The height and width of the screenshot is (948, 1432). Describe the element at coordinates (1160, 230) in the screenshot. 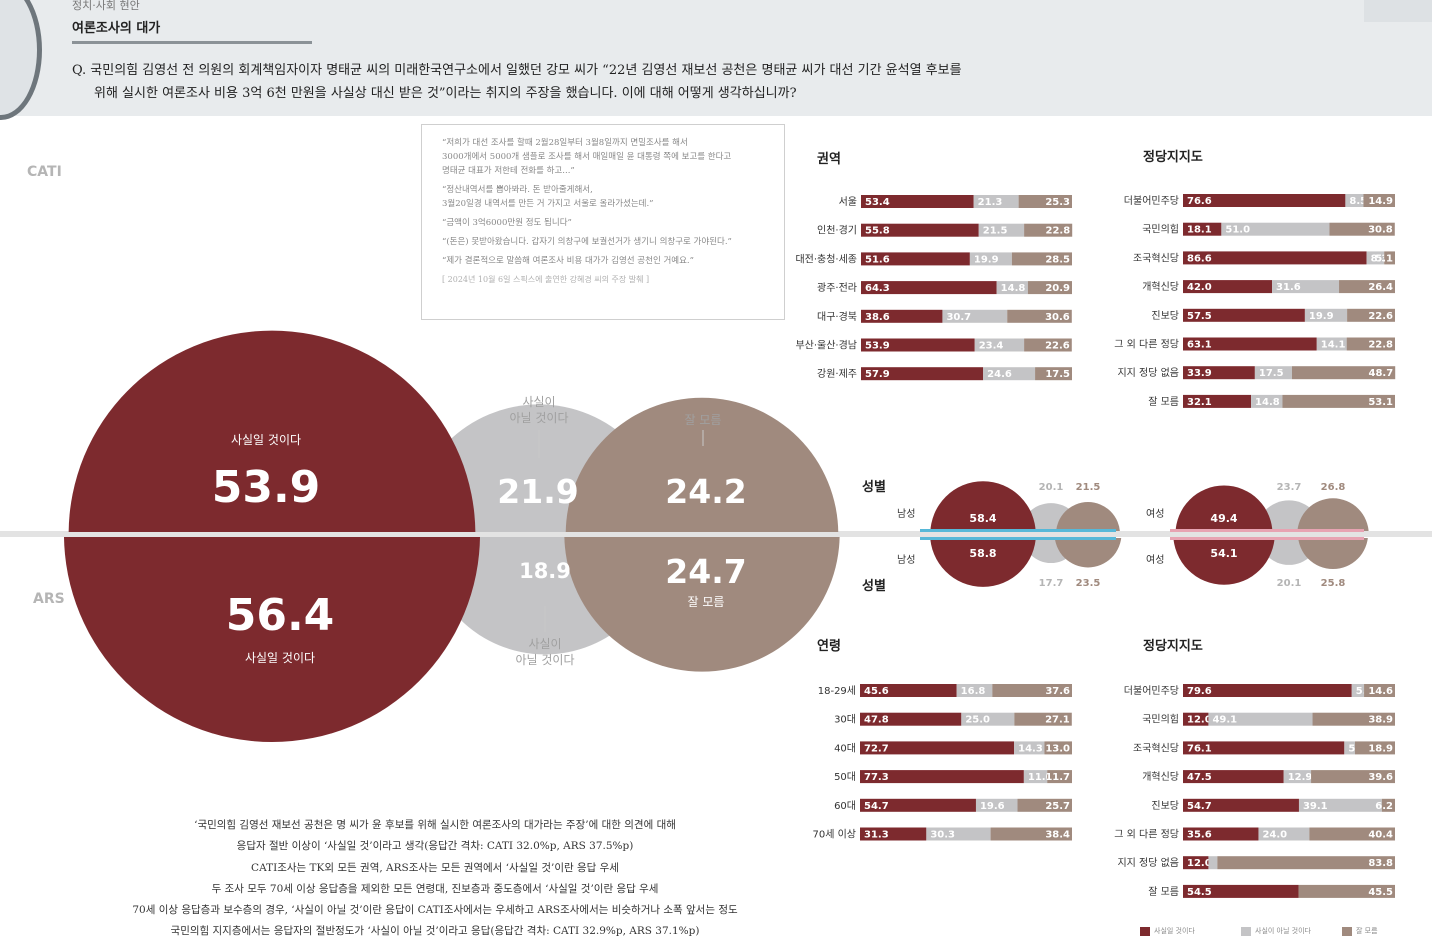

I see `bar-category-label: 국민의힘` at that location.